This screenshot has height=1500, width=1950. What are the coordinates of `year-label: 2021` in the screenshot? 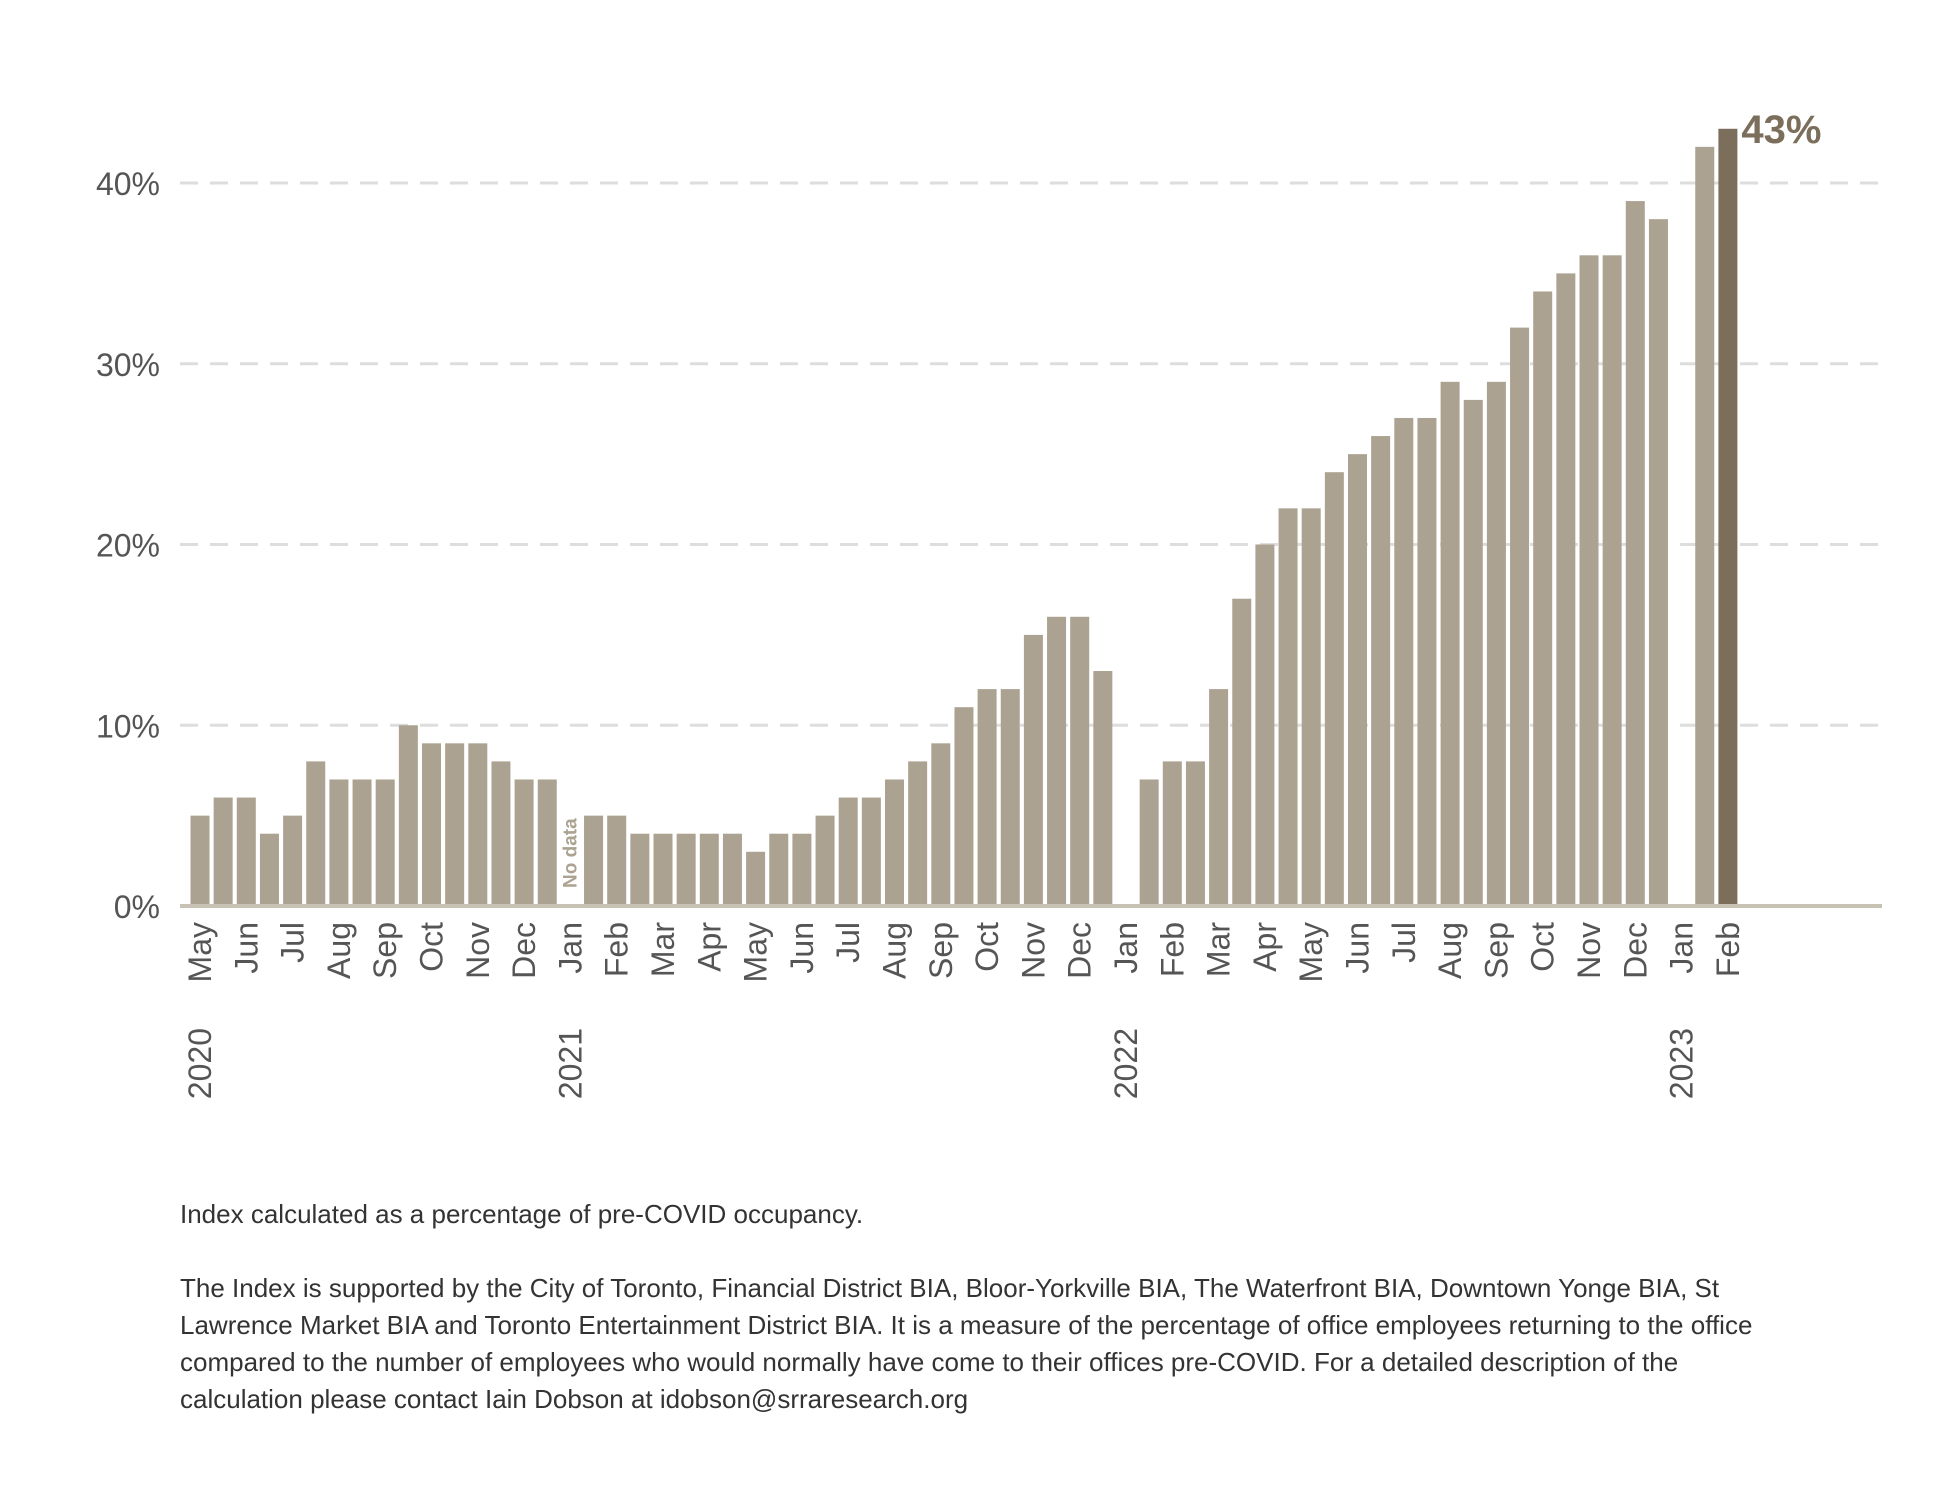 It's located at (570, 1063).